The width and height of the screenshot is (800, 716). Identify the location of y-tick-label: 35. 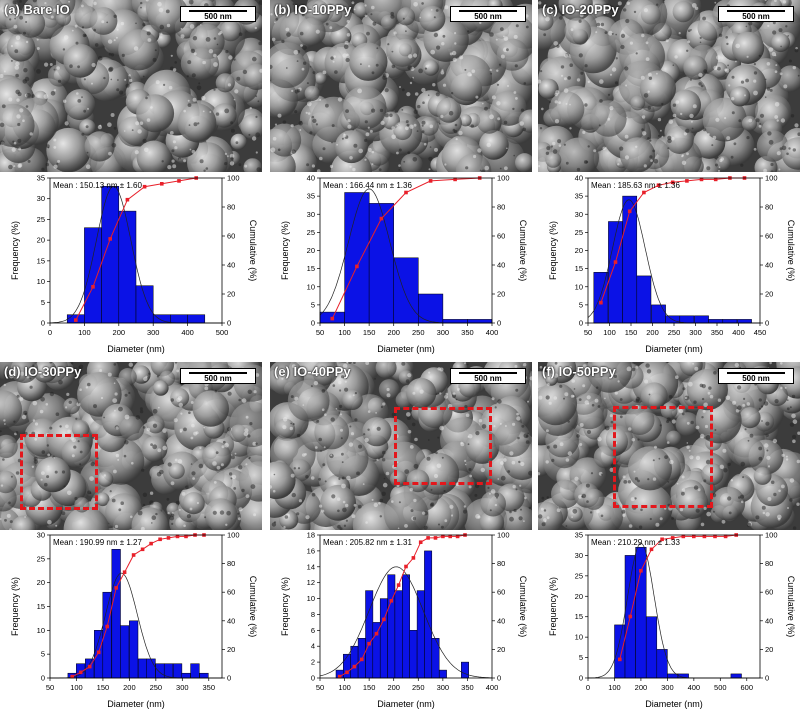
(579, 535).